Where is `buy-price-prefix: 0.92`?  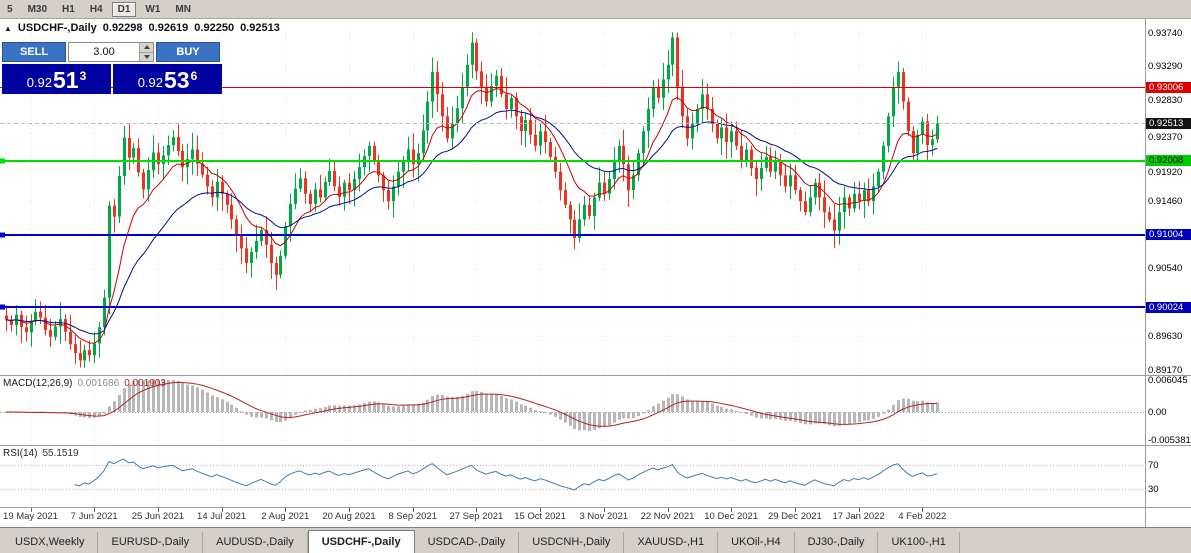 buy-price-prefix: 0.92 is located at coordinates (150, 82).